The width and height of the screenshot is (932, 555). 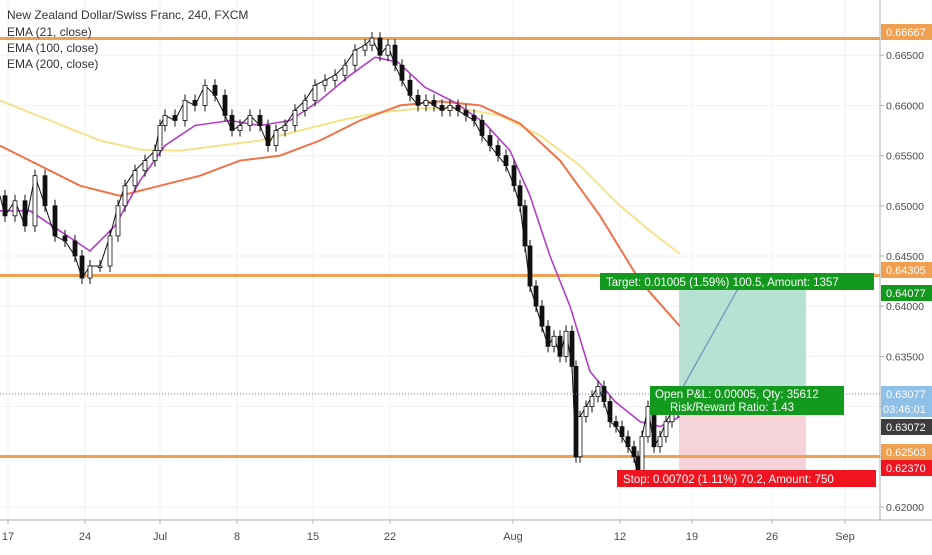 I want to click on position-zones, so click(x=742, y=380).